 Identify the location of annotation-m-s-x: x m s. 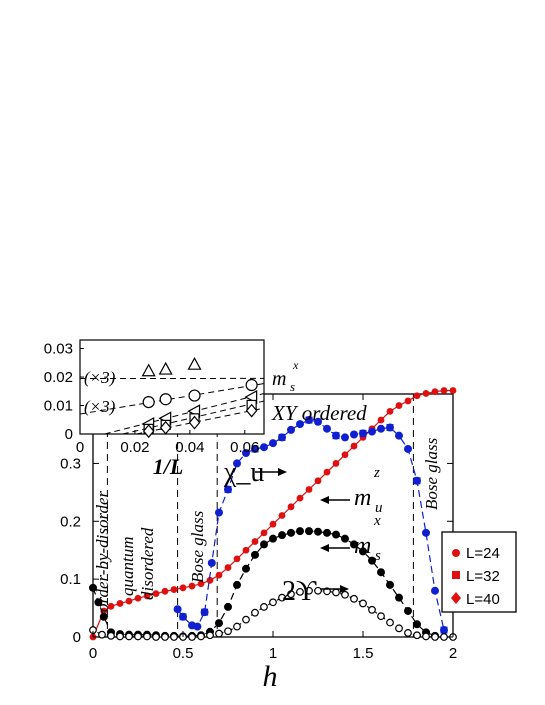
(350, 538).